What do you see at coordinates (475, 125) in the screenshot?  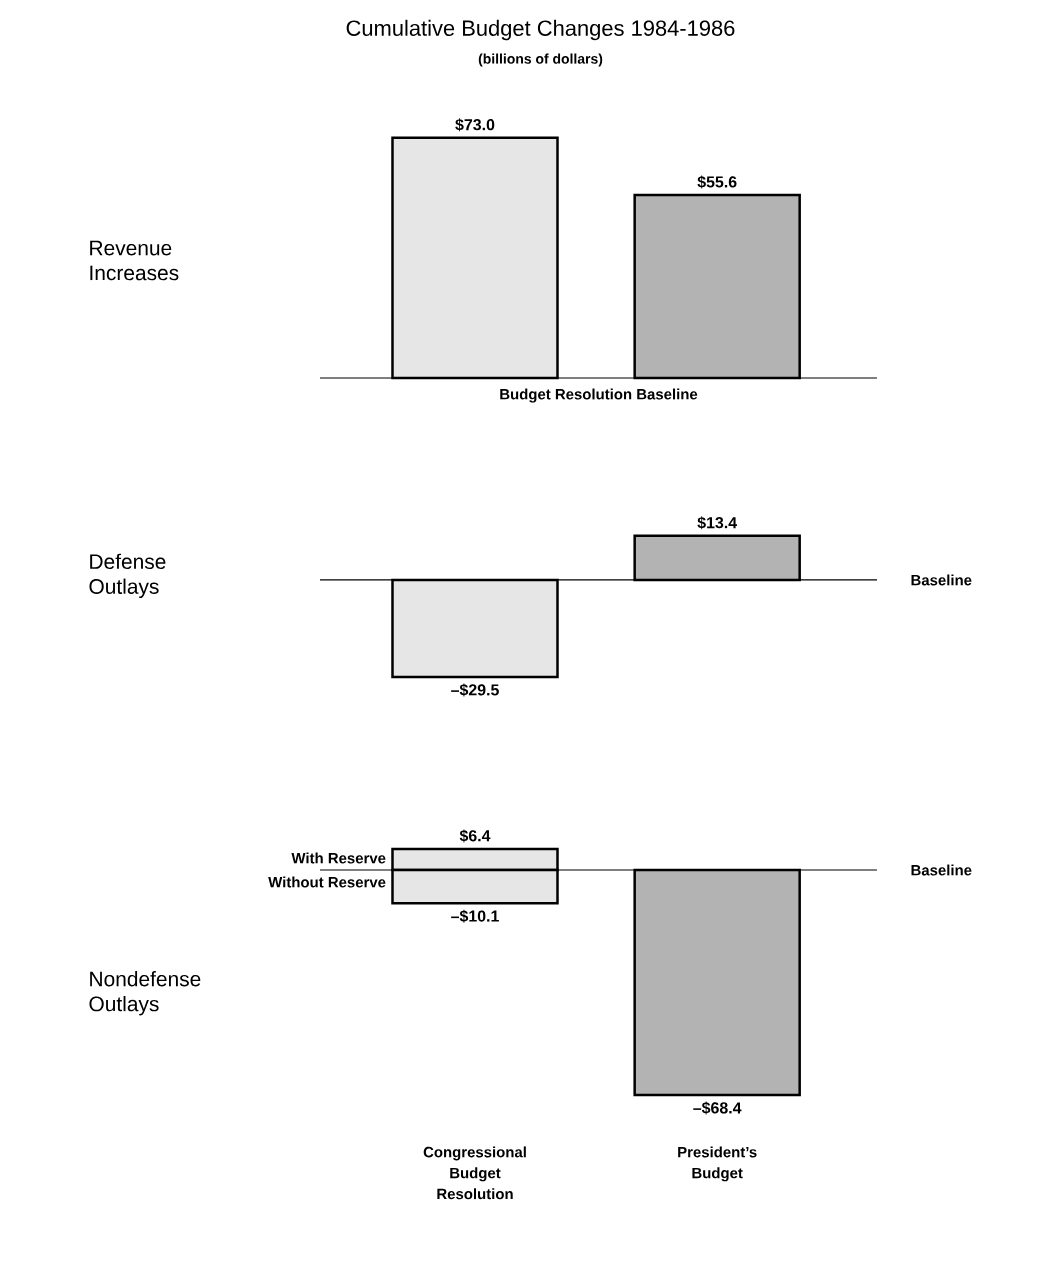 I see `data-label: $73.0` at bounding box center [475, 125].